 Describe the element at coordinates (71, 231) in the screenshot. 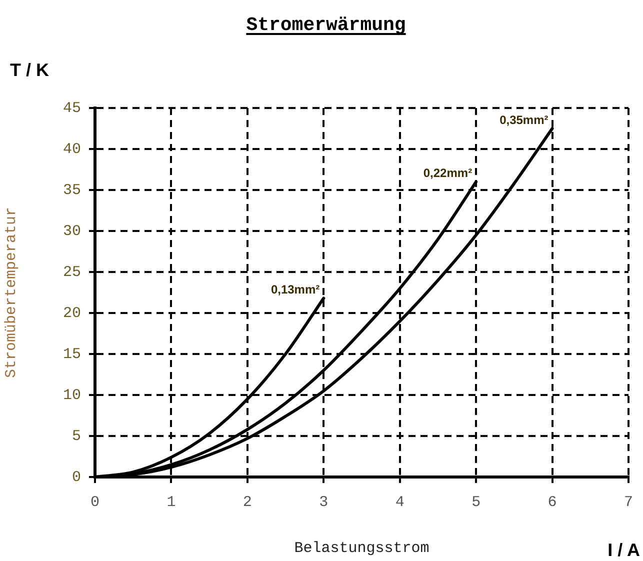

I see `y-tick-label: 30` at that location.